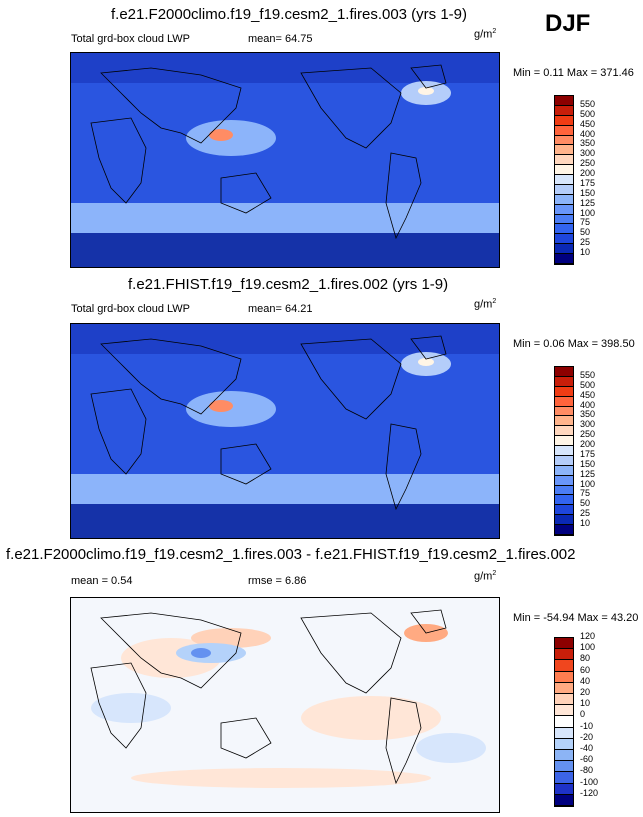 The height and width of the screenshot is (817, 643). Describe the element at coordinates (587, 725) in the screenshot. I see `colorbar-tick-label: -10` at that location.